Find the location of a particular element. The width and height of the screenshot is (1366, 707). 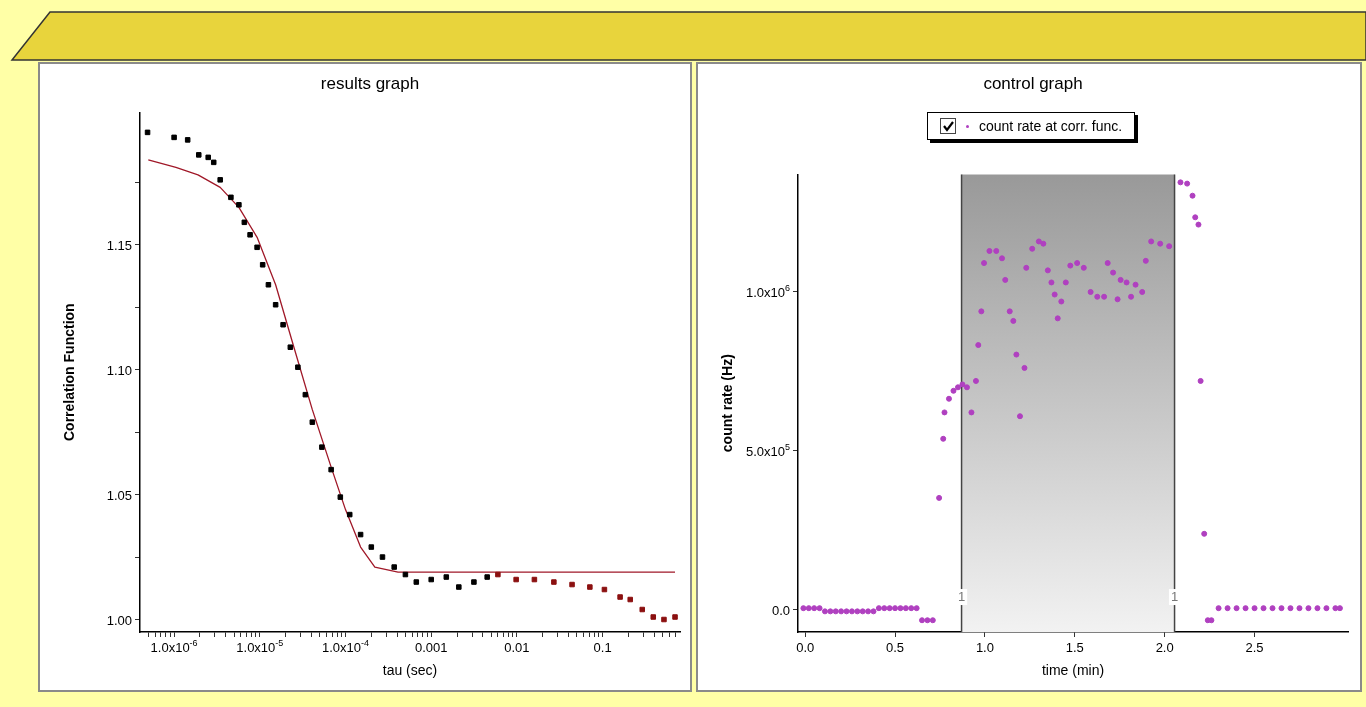

x-axis-title: tau (sec) is located at coordinates (410, 670).